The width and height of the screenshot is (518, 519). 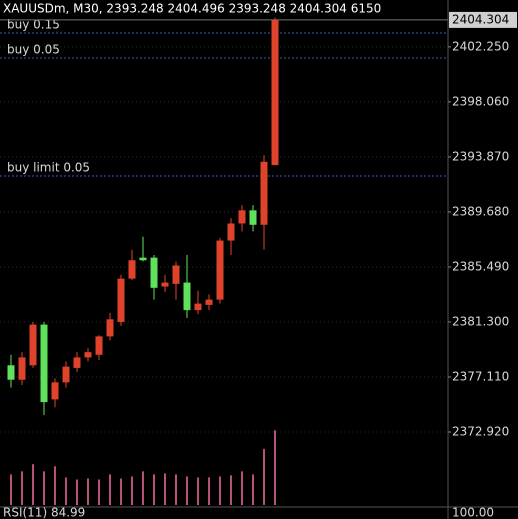 What do you see at coordinates (480, 46) in the screenshot?
I see `y-tick-label: 2402.250` at bounding box center [480, 46].